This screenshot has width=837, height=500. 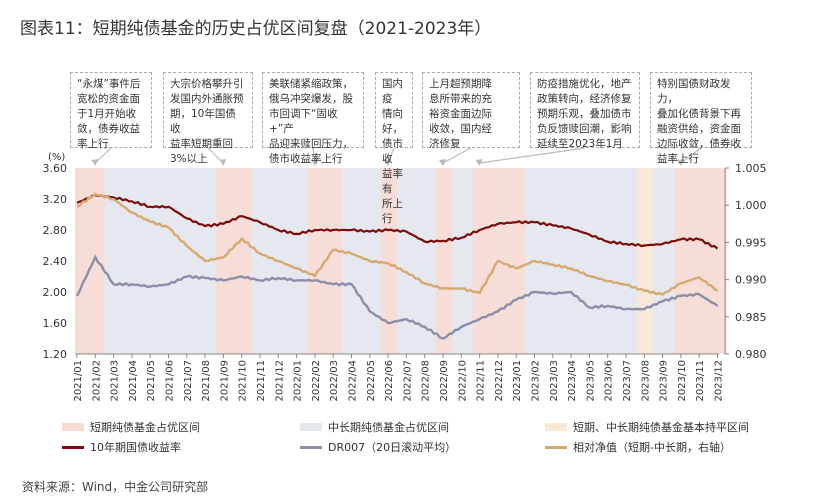 What do you see at coordinates (664, 381) in the screenshot?
I see `x-tick-label: 2023/09` at bounding box center [664, 381].